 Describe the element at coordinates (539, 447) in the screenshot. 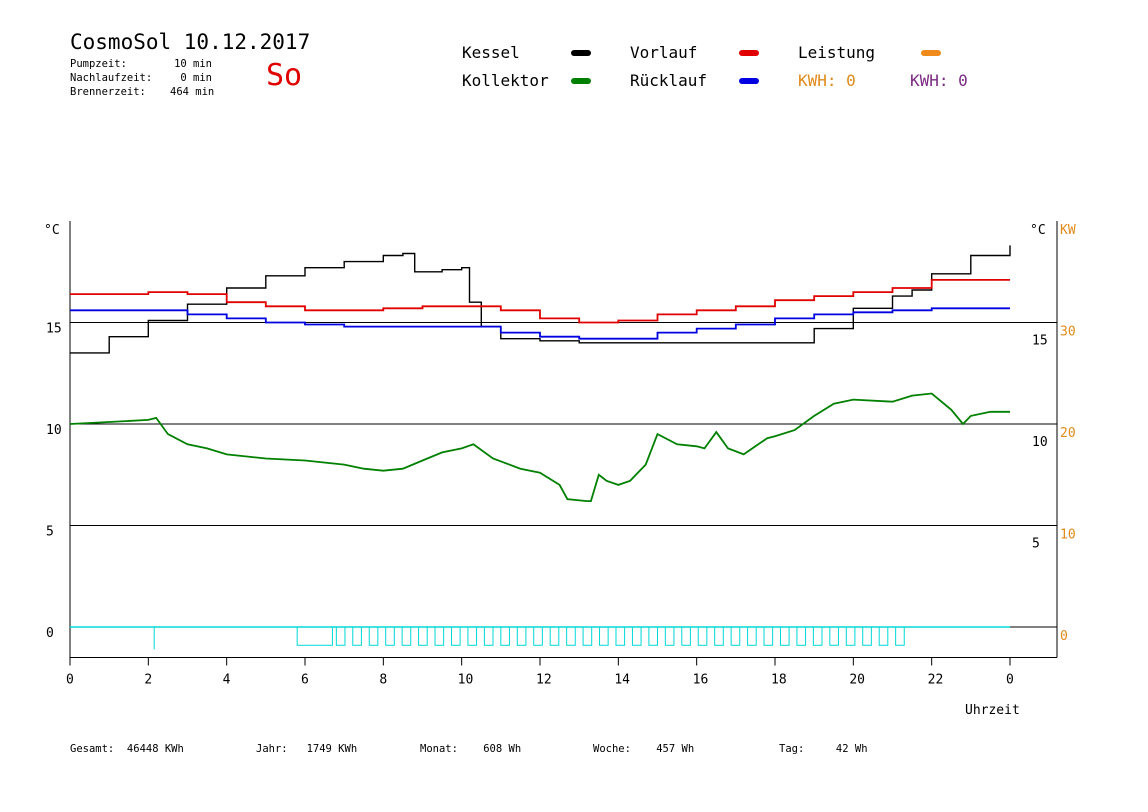

I see `series-kollektor` at that location.